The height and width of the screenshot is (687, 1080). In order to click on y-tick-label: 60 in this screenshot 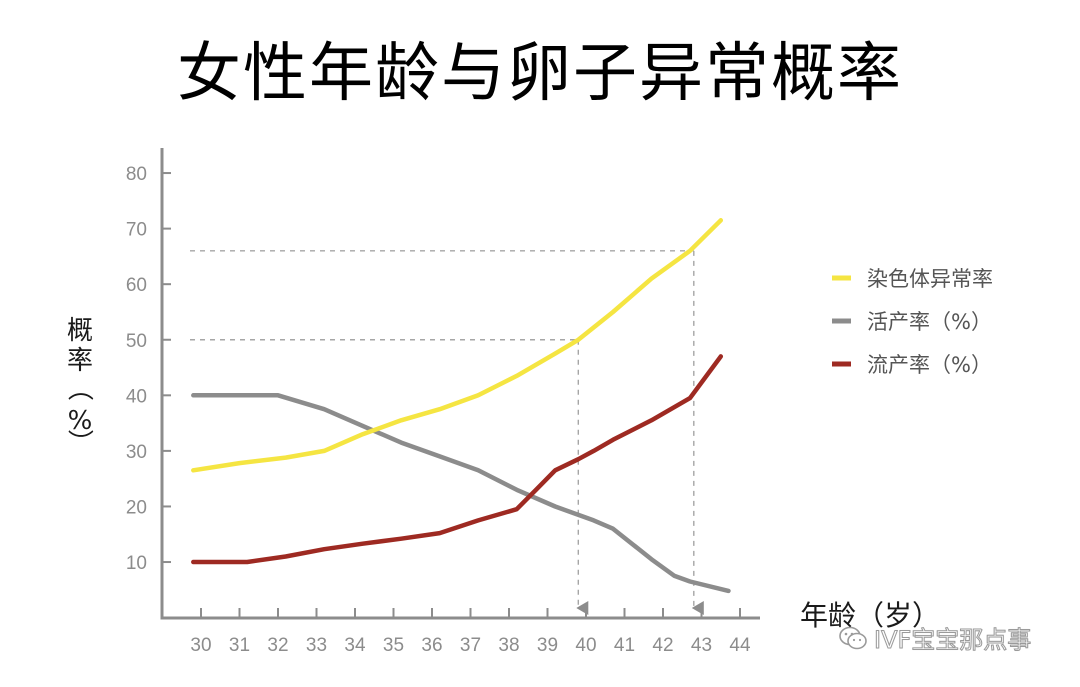, I will do `click(136, 285)`.